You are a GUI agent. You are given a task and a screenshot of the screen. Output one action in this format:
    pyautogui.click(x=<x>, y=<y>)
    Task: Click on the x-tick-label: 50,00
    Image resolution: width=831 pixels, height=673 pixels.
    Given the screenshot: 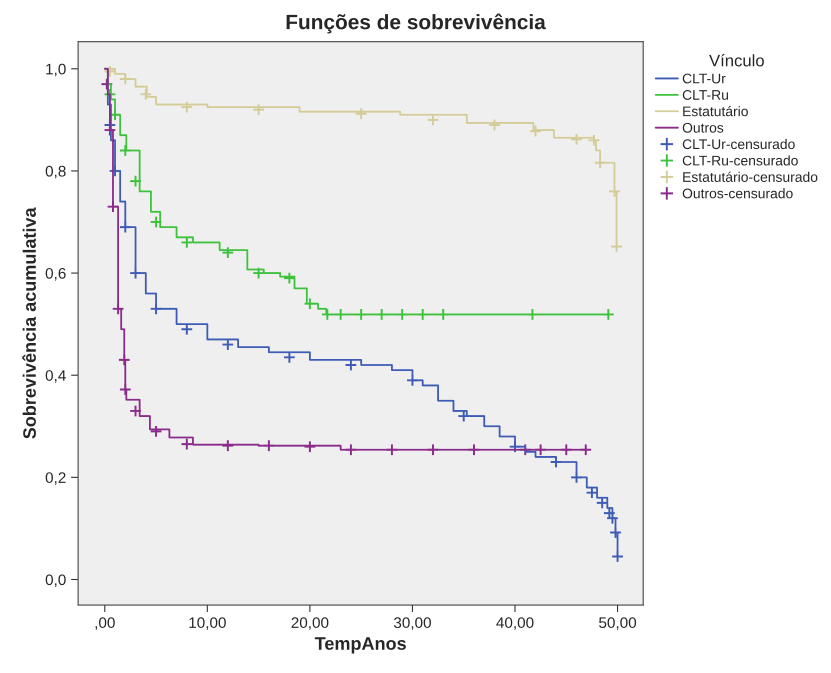 What is the action you would take?
    pyautogui.click(x=617, y=623)
    